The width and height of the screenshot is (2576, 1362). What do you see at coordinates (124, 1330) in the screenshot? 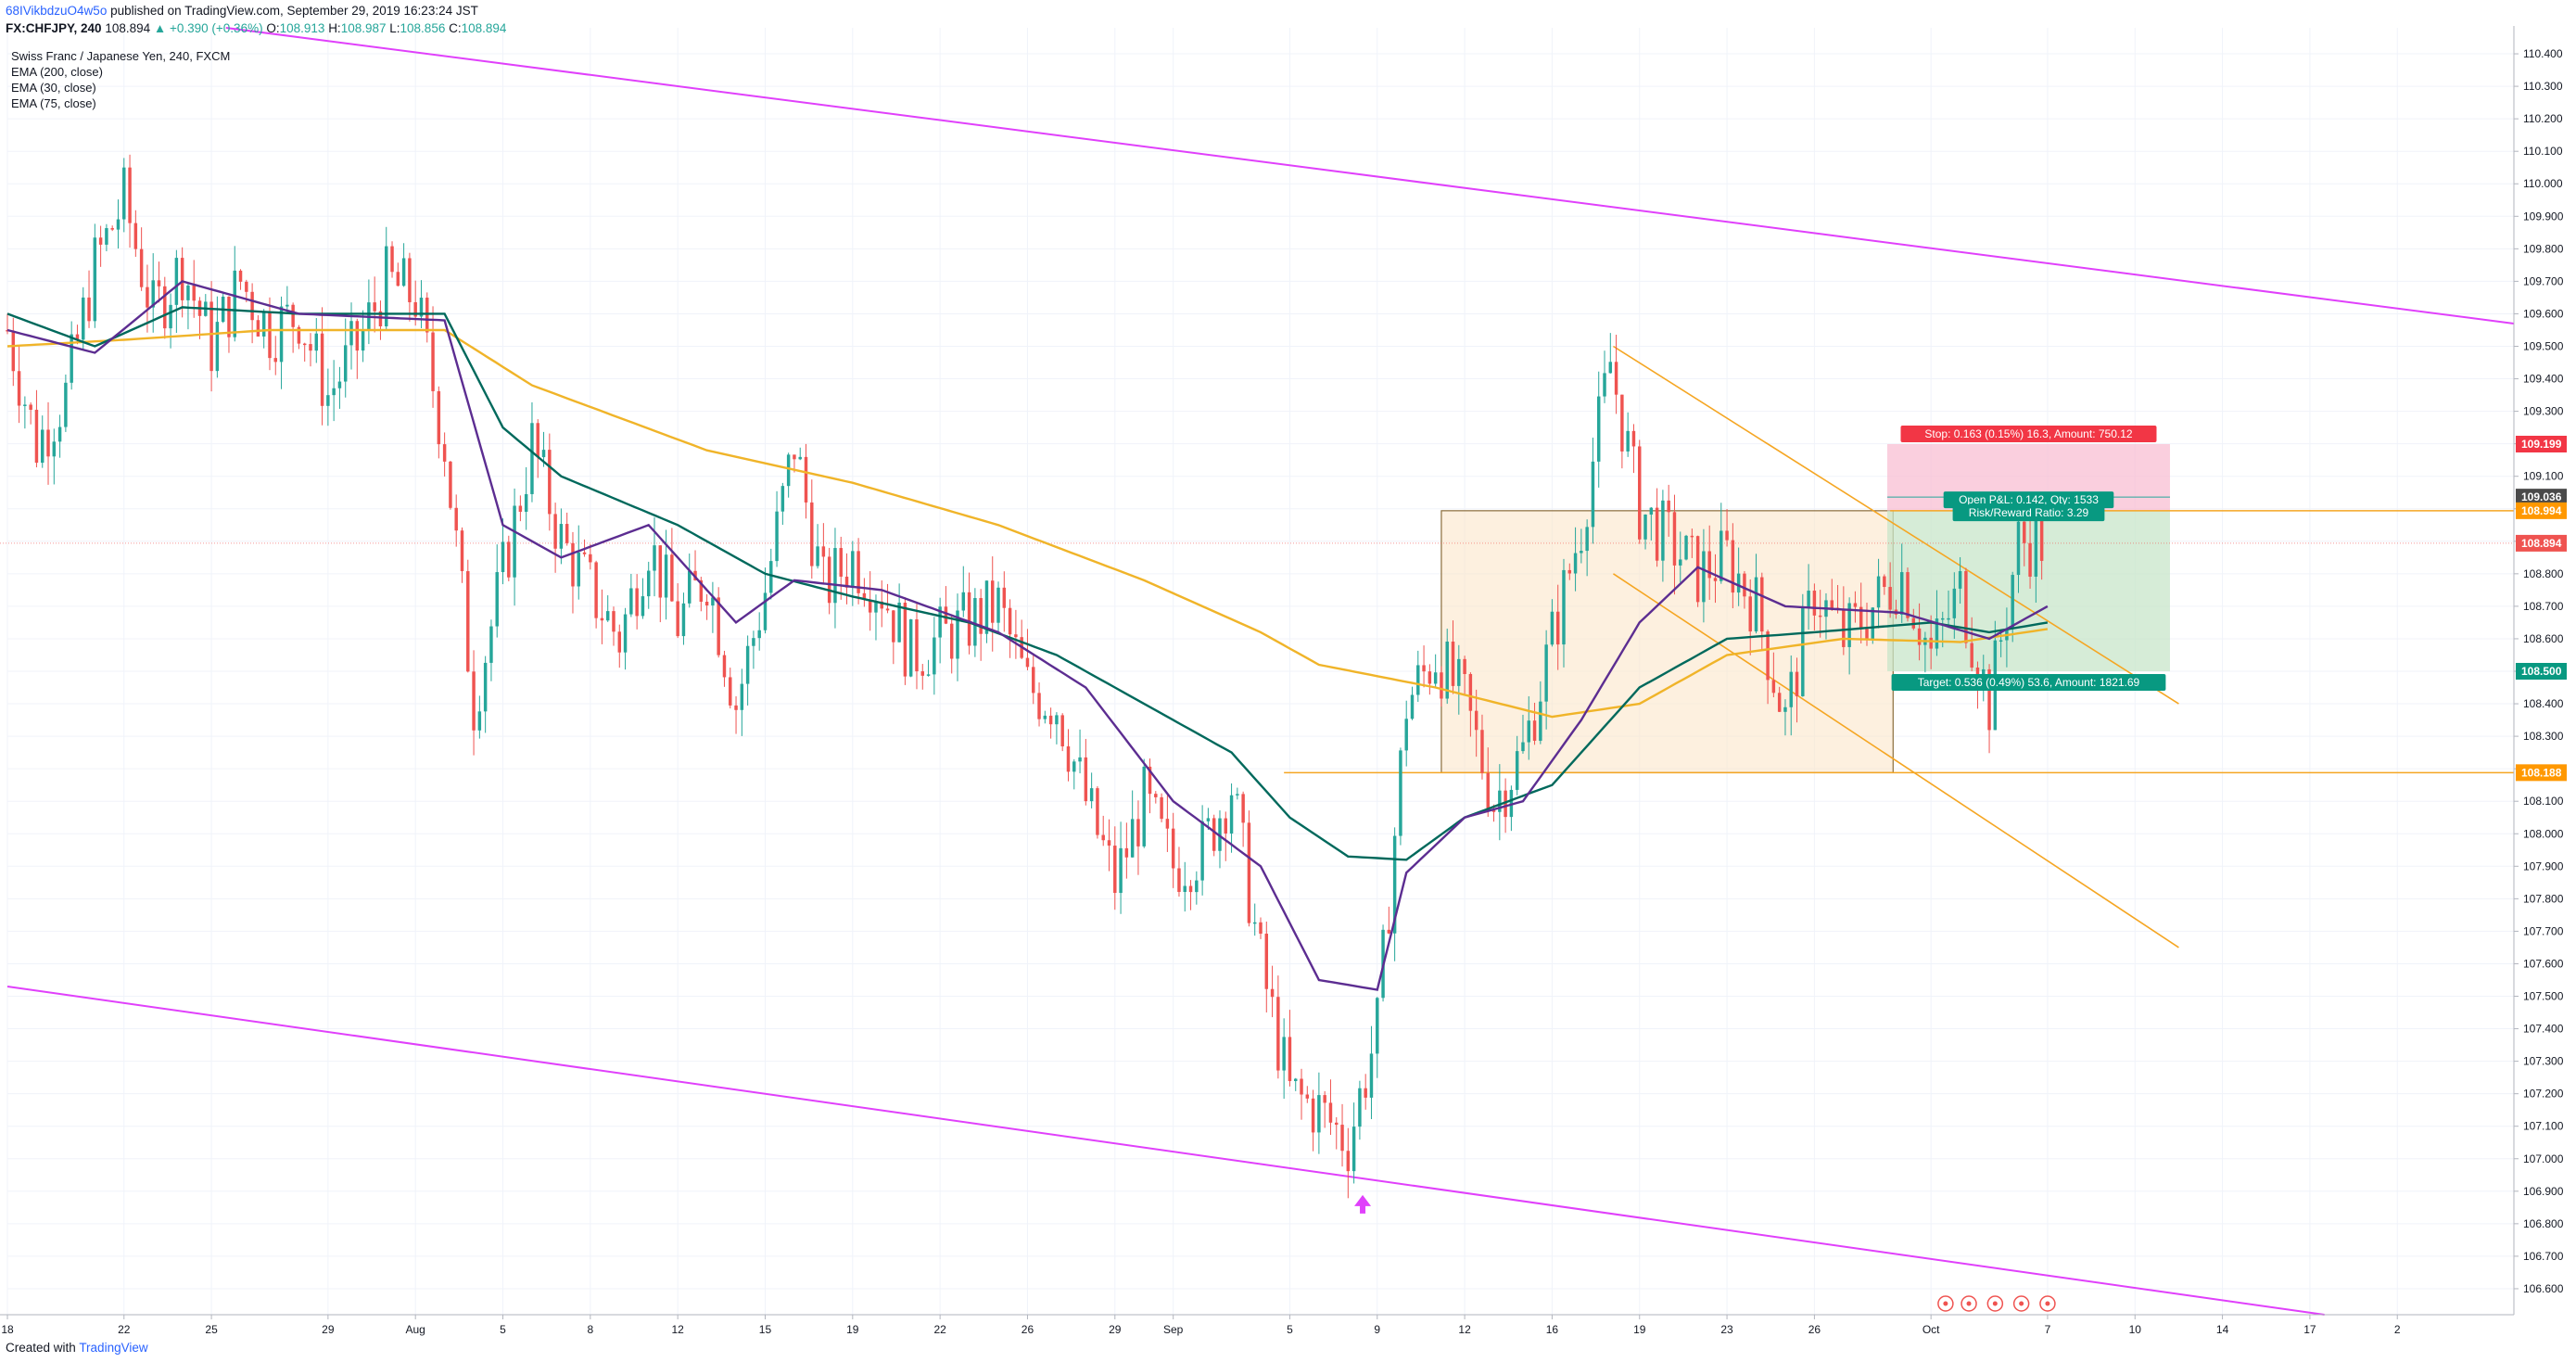
I see `time-tick-label: 22` at bounding box center [124, 1330].